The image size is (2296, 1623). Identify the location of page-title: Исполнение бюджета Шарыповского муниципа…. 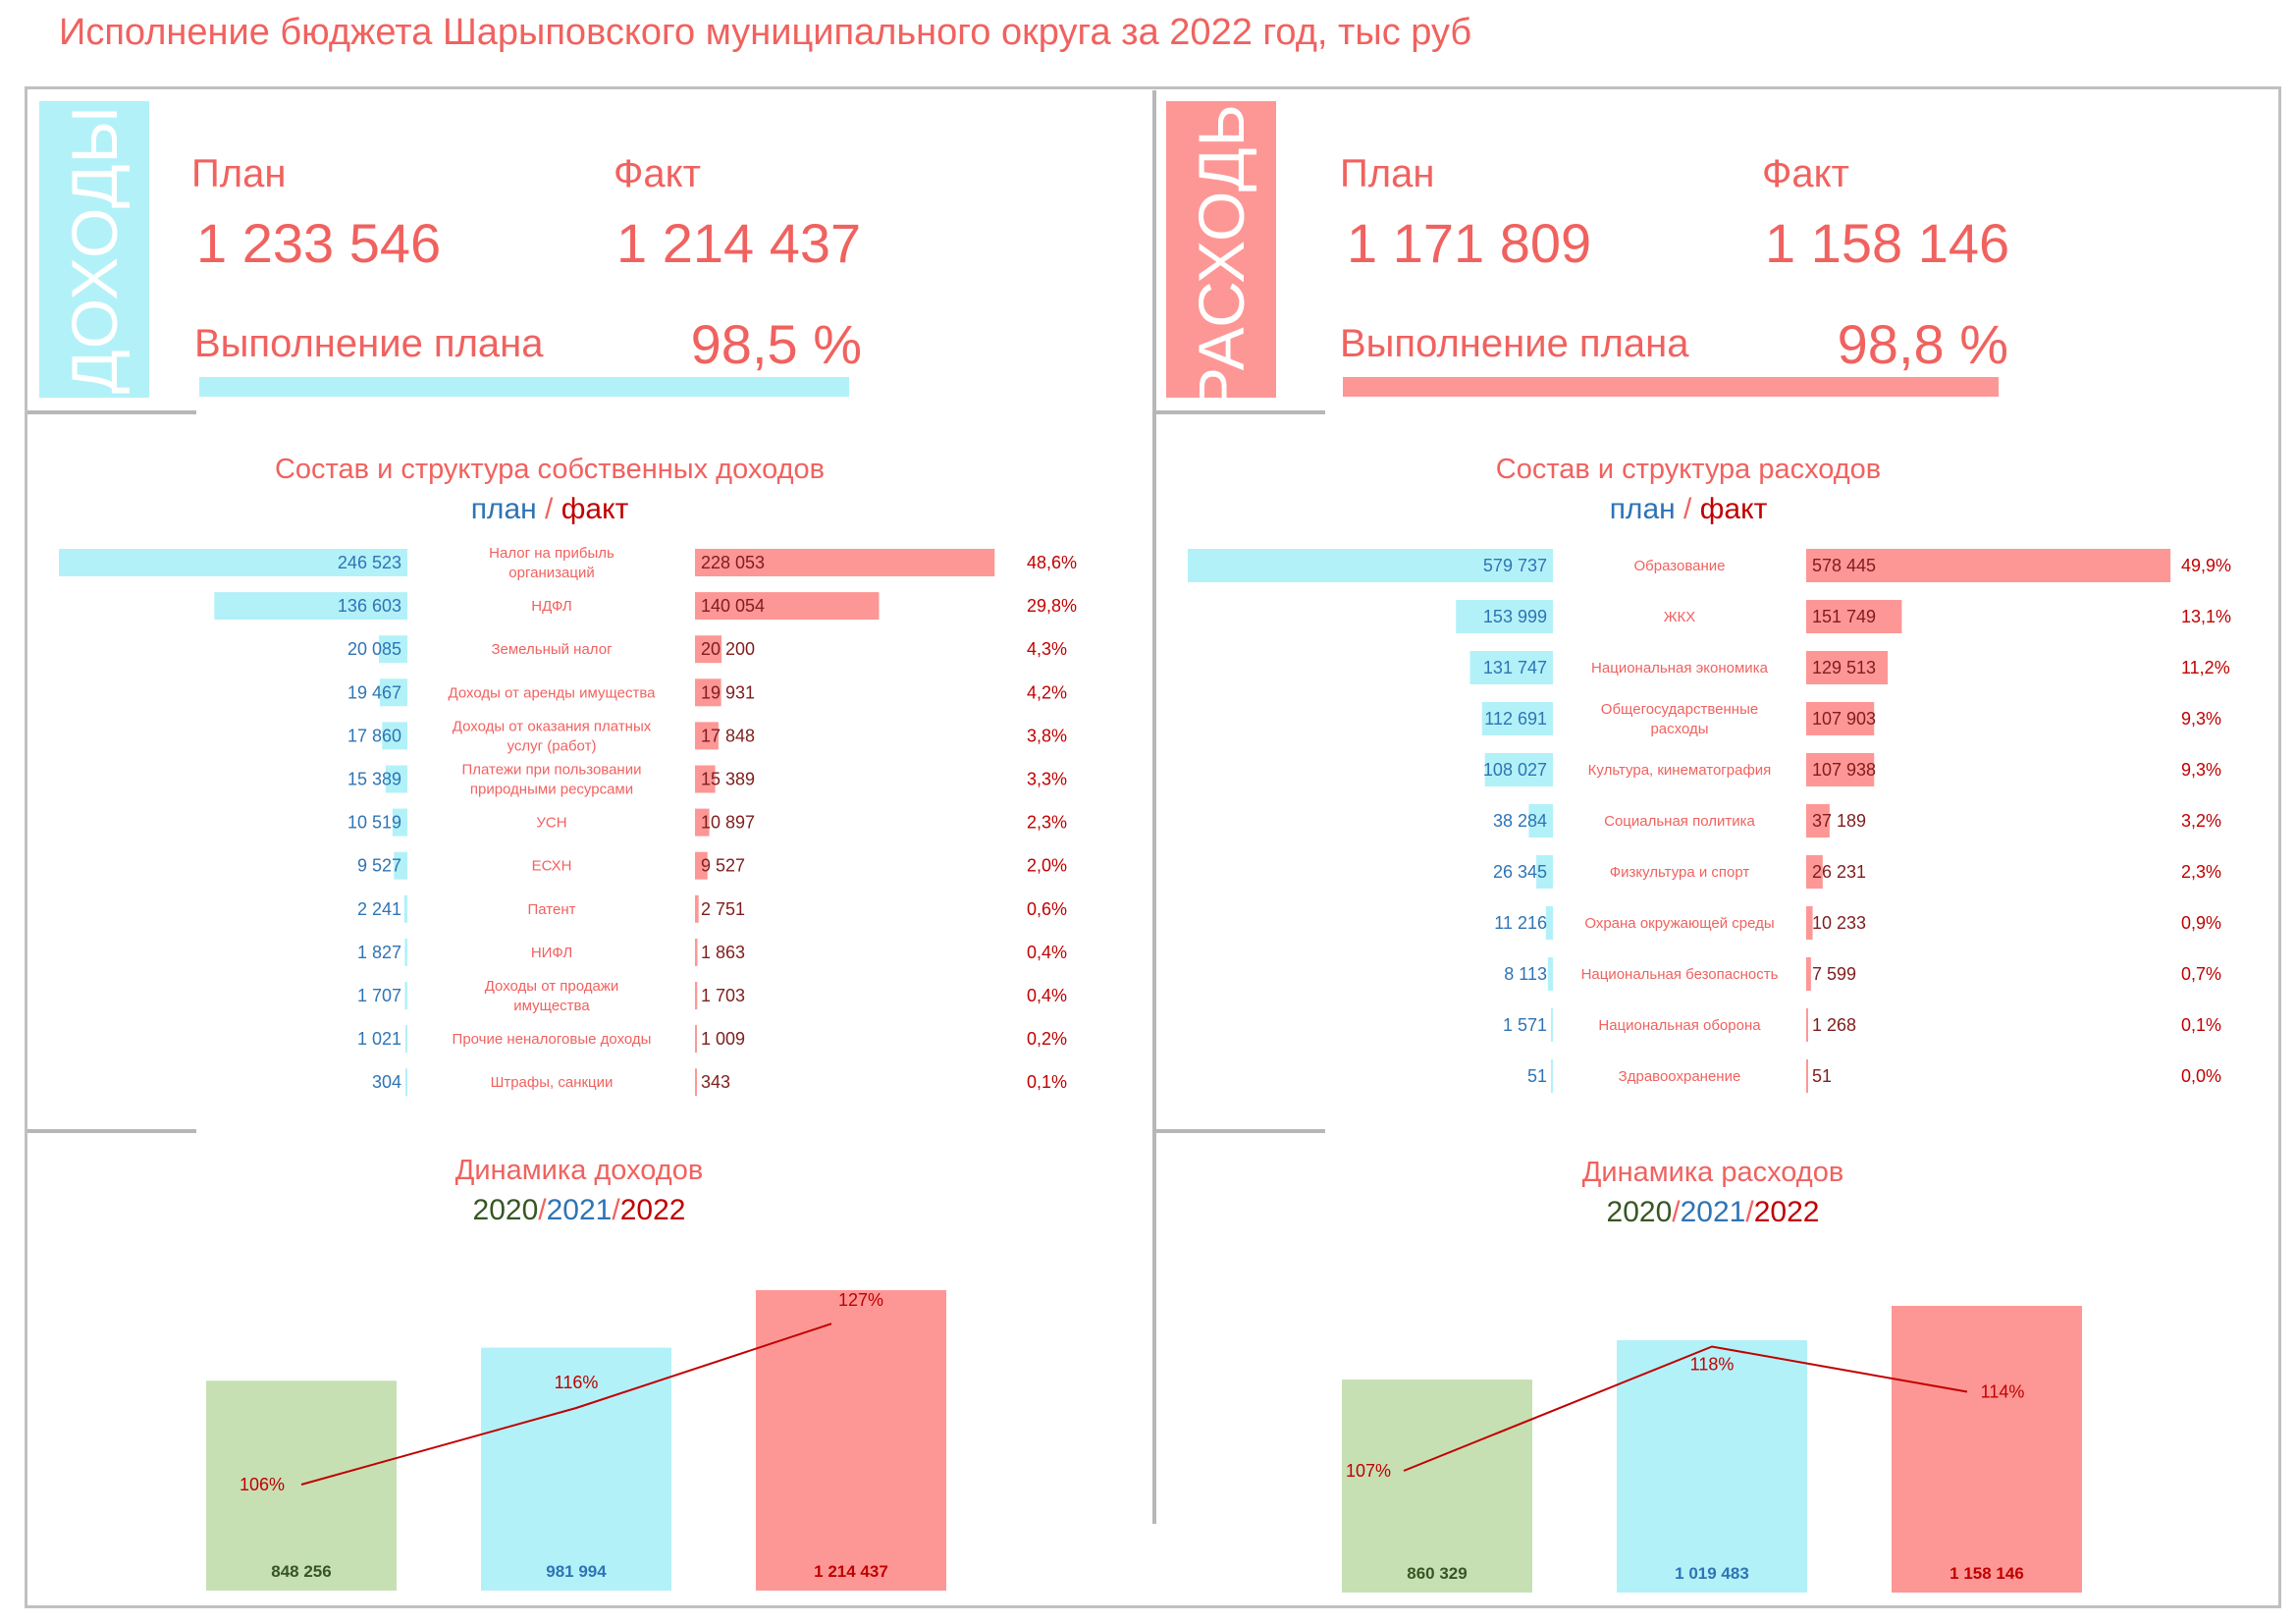
(765, 32).